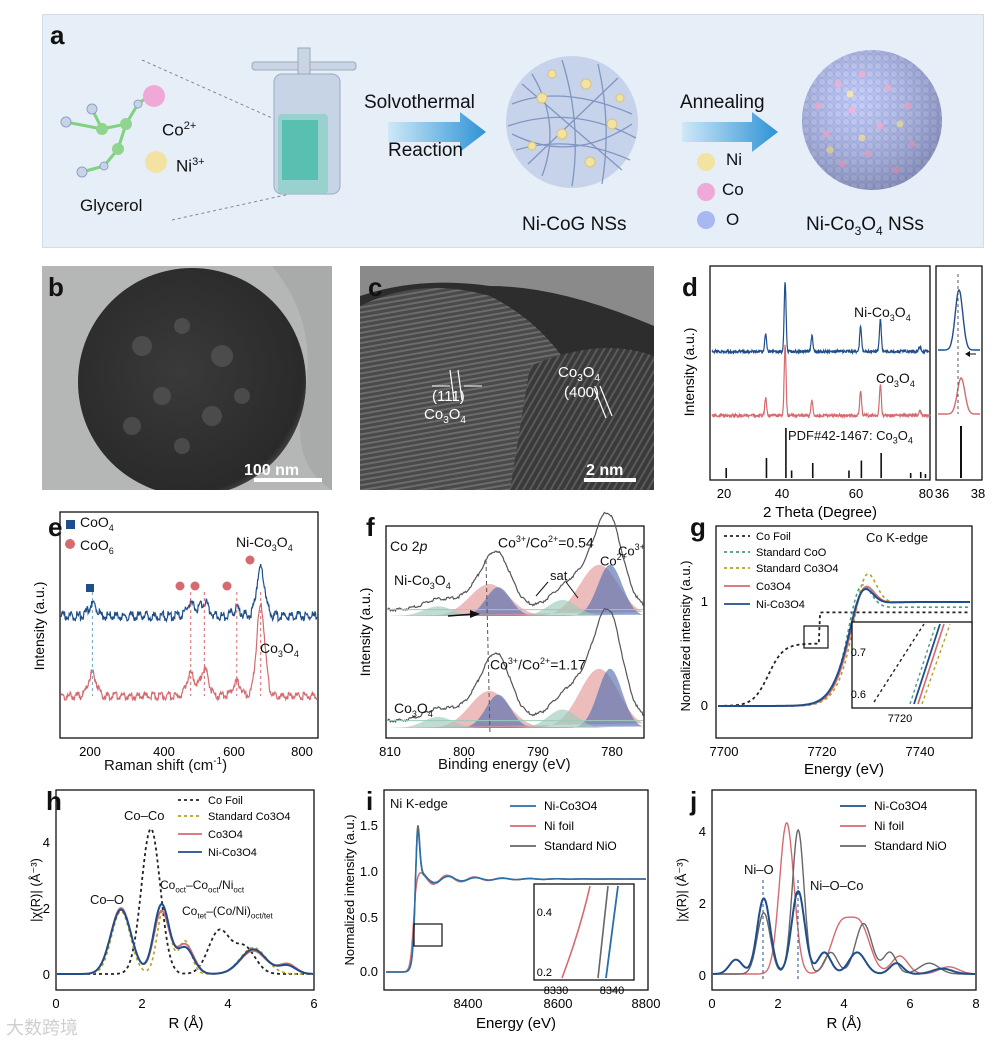 The height and width of the screenshot is (1044, 996). Describe the element at coordinates (927, 664) in the screenshot. I see `inset-ni-co3o4` at that location.